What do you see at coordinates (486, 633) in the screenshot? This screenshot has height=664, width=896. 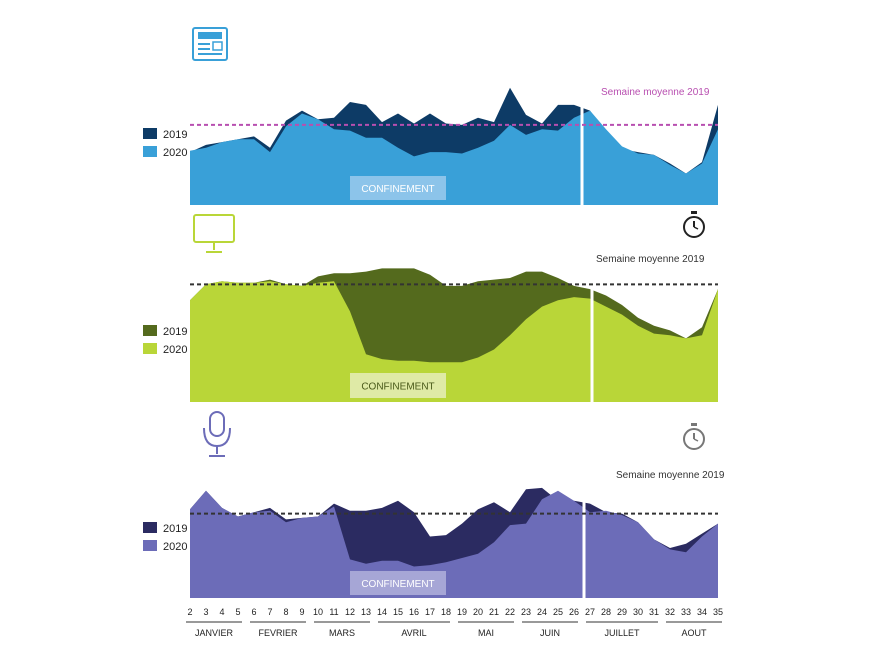 I see `month-label: MAI` at bounding box center [486, 633].